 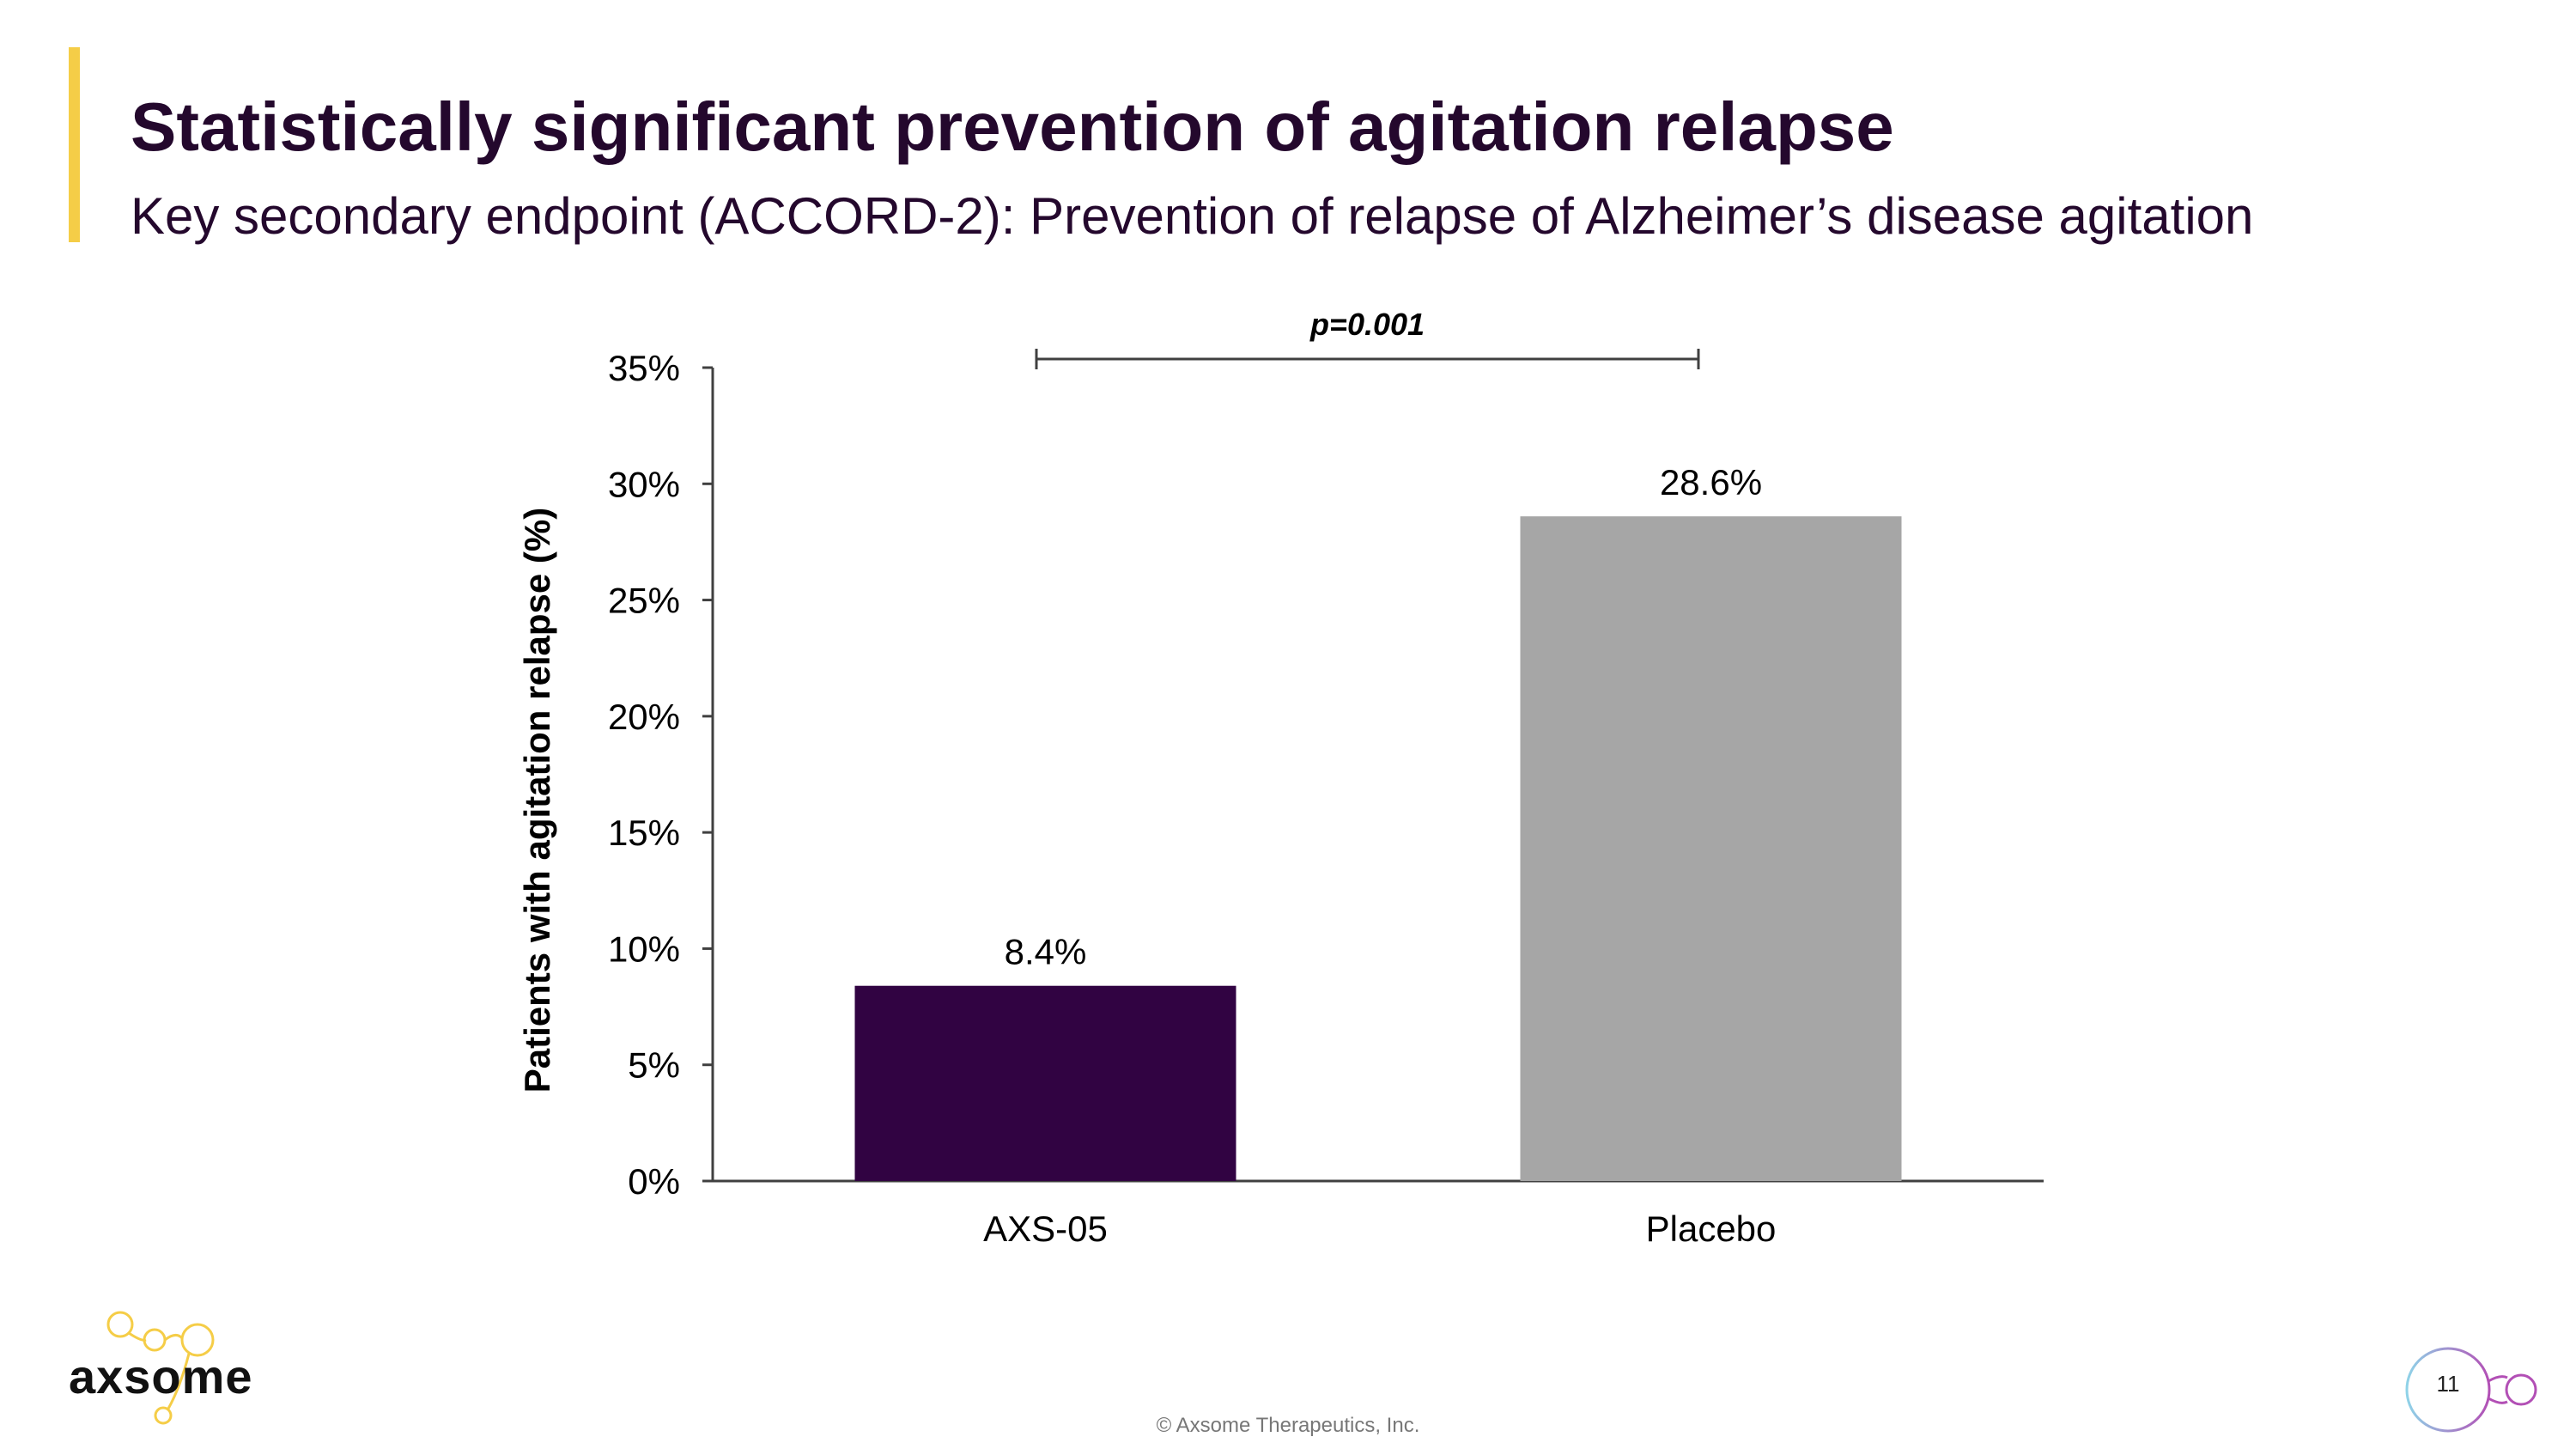 I want to click on accent-bar, so click(x=74, y=144).